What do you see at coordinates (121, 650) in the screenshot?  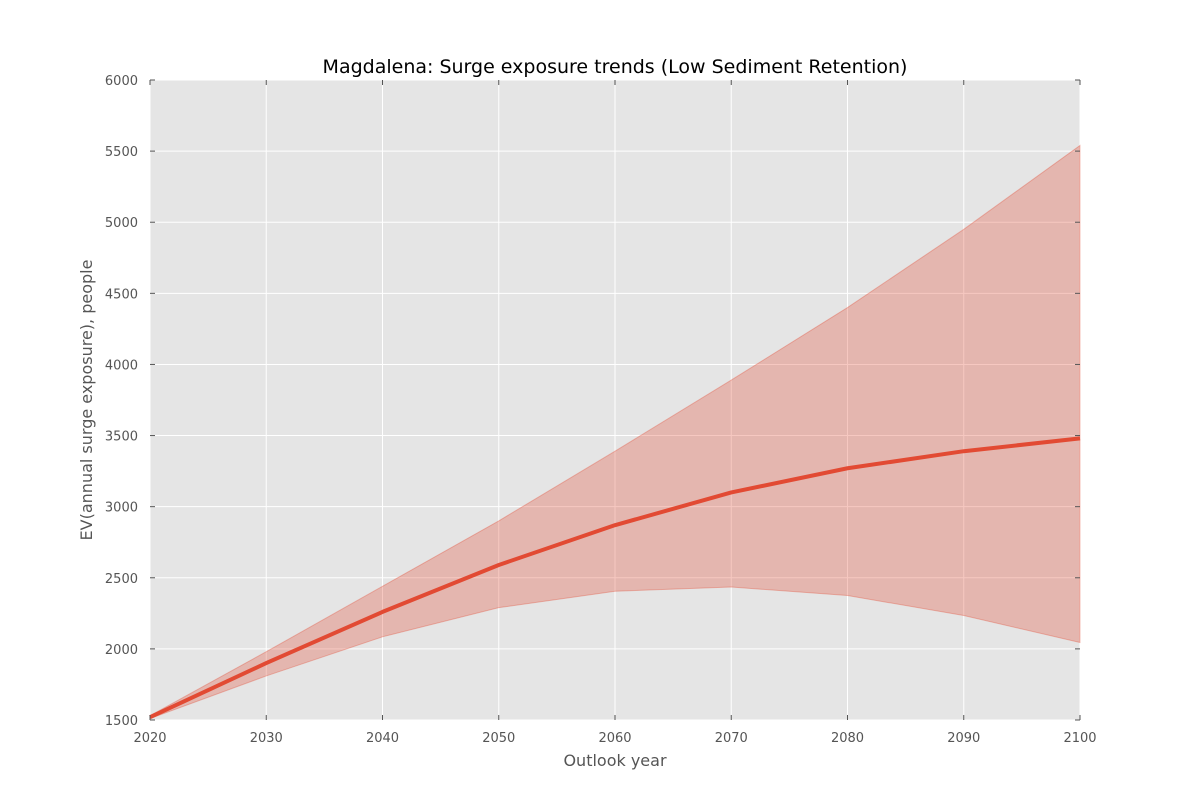 I see `y-tick-label: 2000` at bounding box center [121, 650].